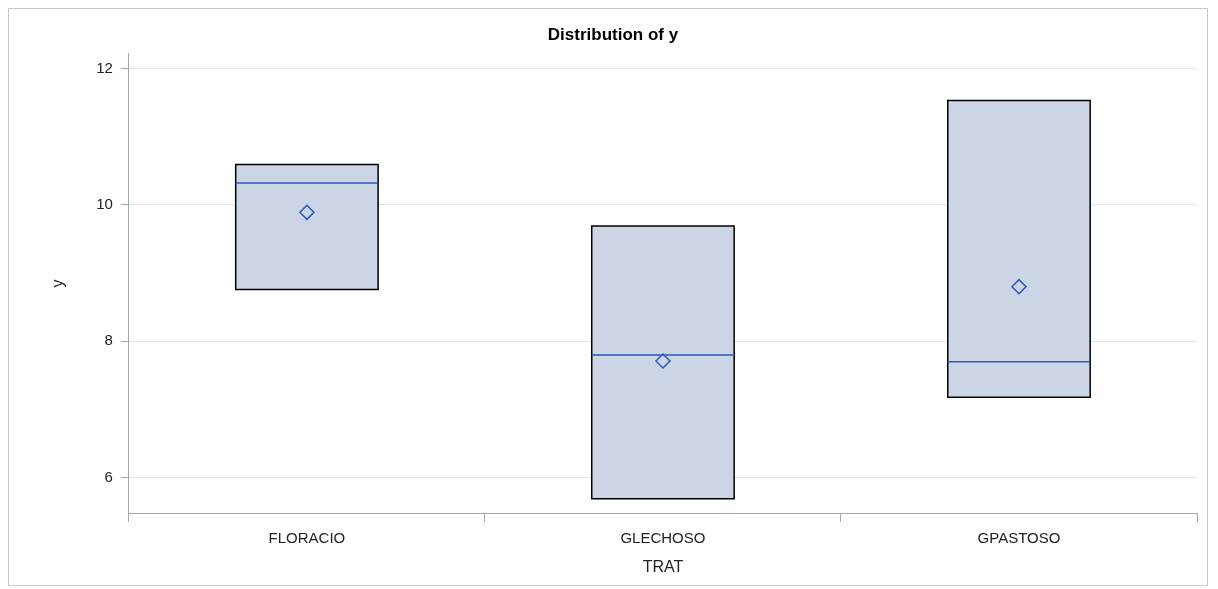 The width and height of the screenshot is (1218, 589). What do you see at coordinates (613, 34) in the screenshot?
I see `chart-title: Distribution of y` at bounding box center [613, 34].